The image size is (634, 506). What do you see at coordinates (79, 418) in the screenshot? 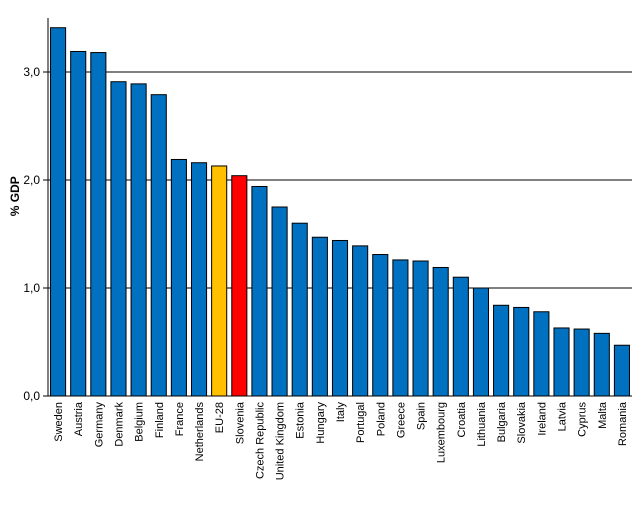
I see `x-tick-label: Austria` at bounding box center [79, 418].